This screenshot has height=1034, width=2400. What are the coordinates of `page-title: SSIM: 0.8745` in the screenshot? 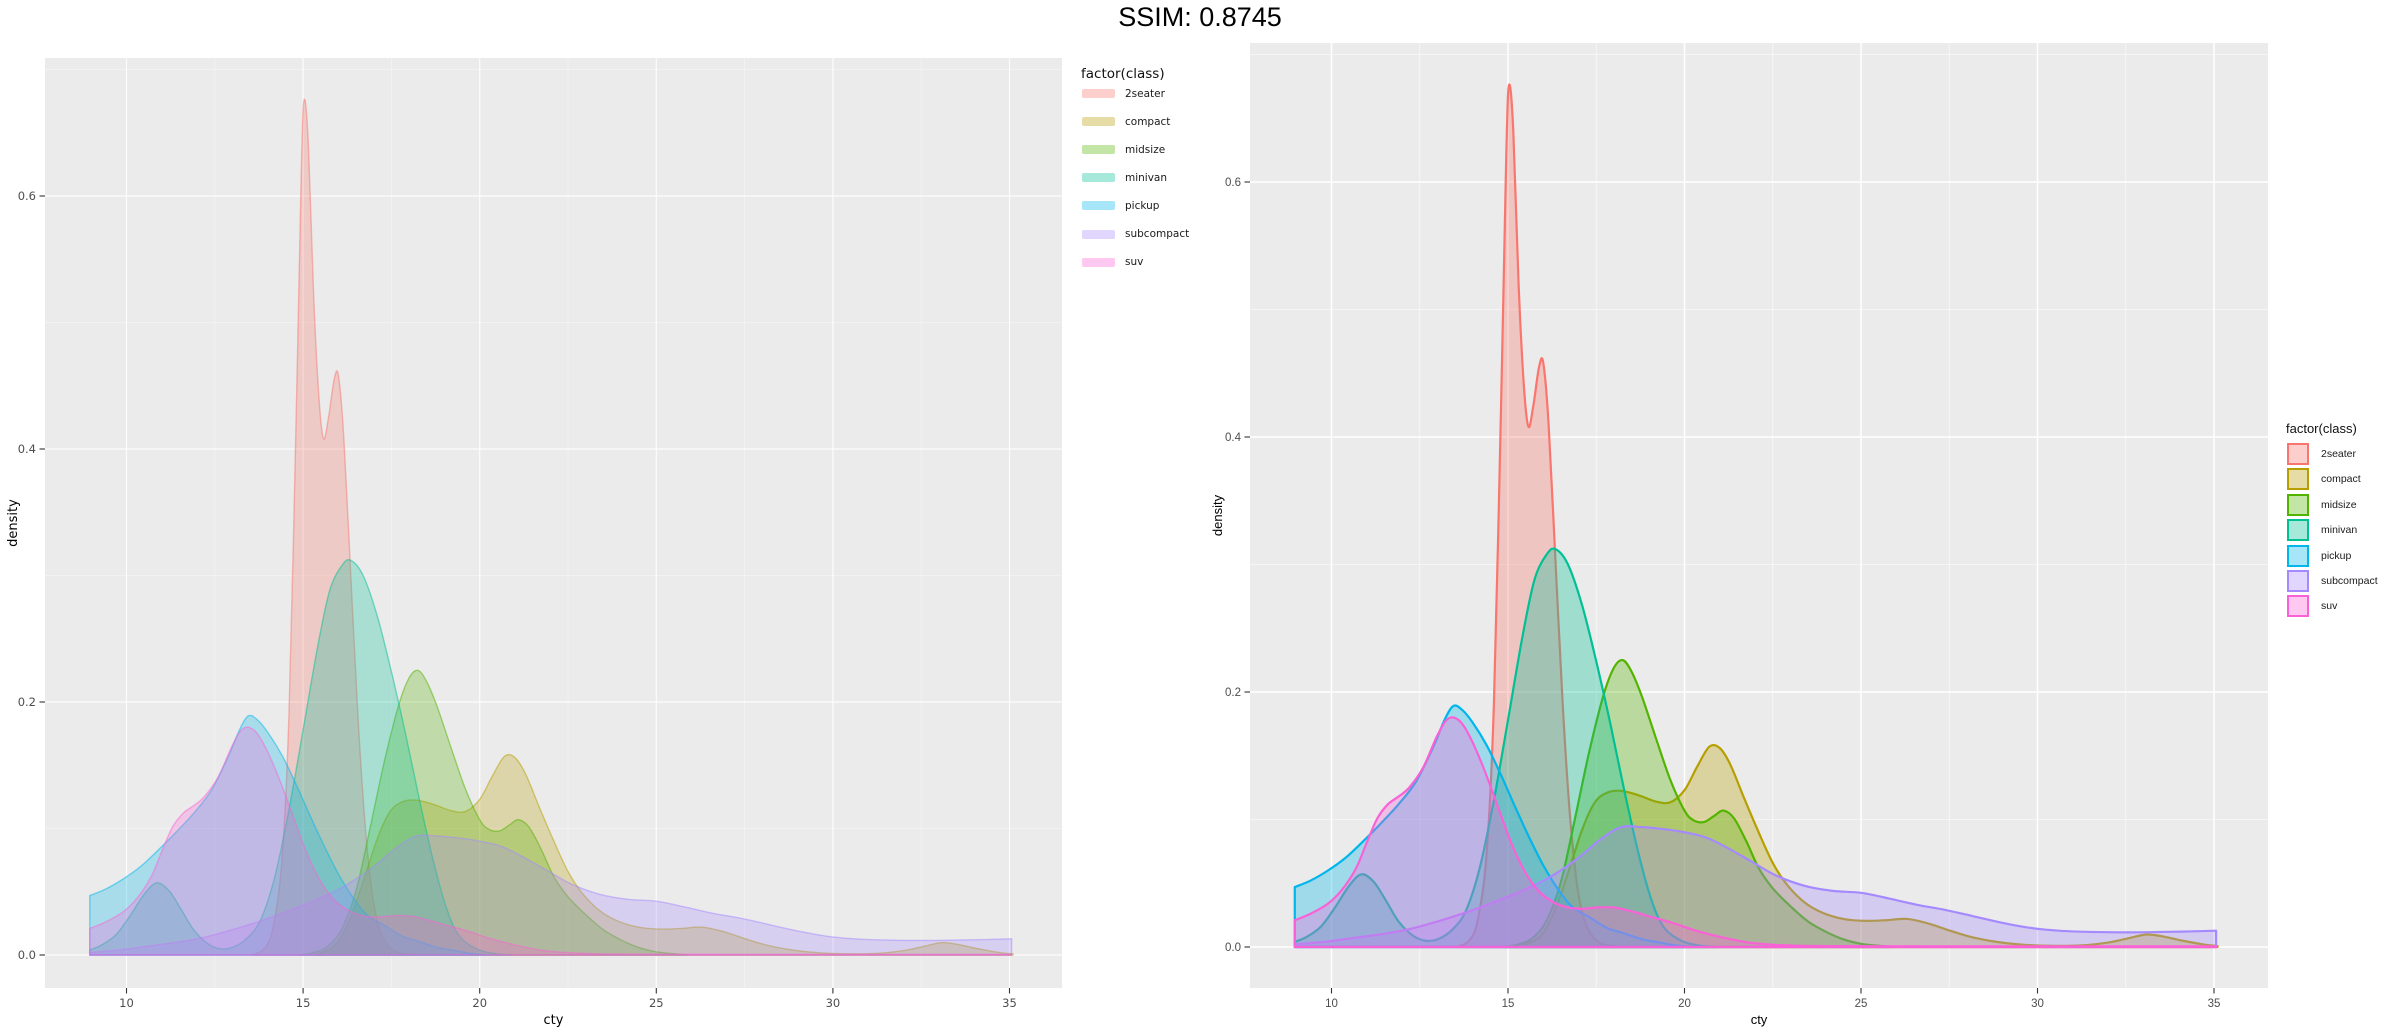 It's located at (1200, 17).